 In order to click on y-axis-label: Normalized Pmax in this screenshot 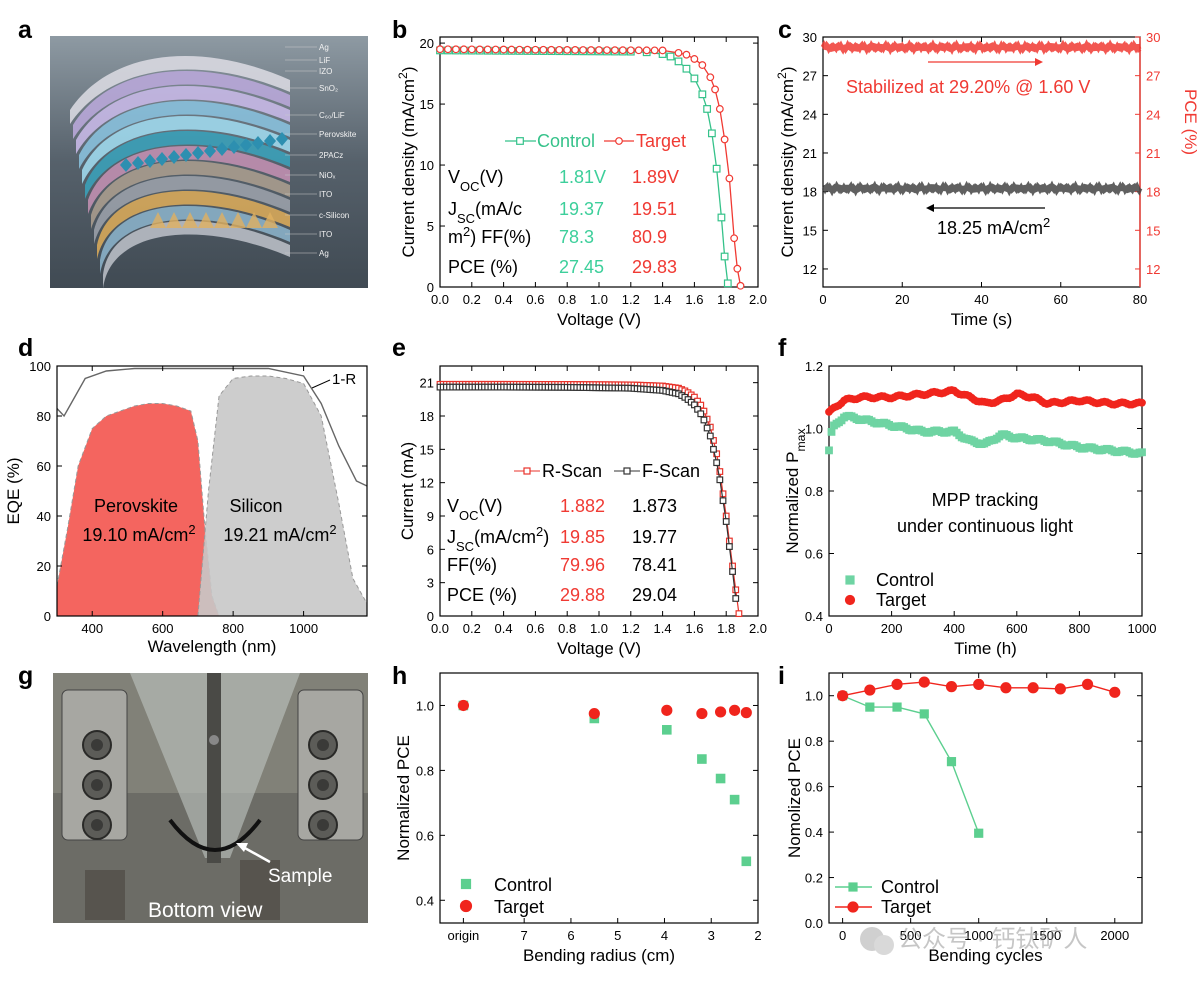, I will do `click(795, 490)`.